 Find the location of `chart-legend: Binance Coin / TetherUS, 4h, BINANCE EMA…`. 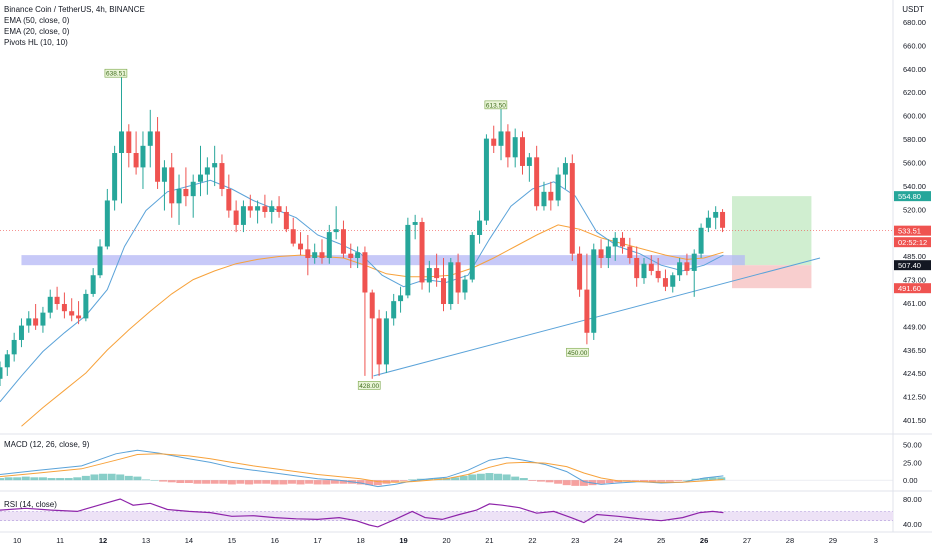

chart-legend: Binance Coin / TetherUS, 4h, BINANCE EMA… is located at coordinates (74, 26).